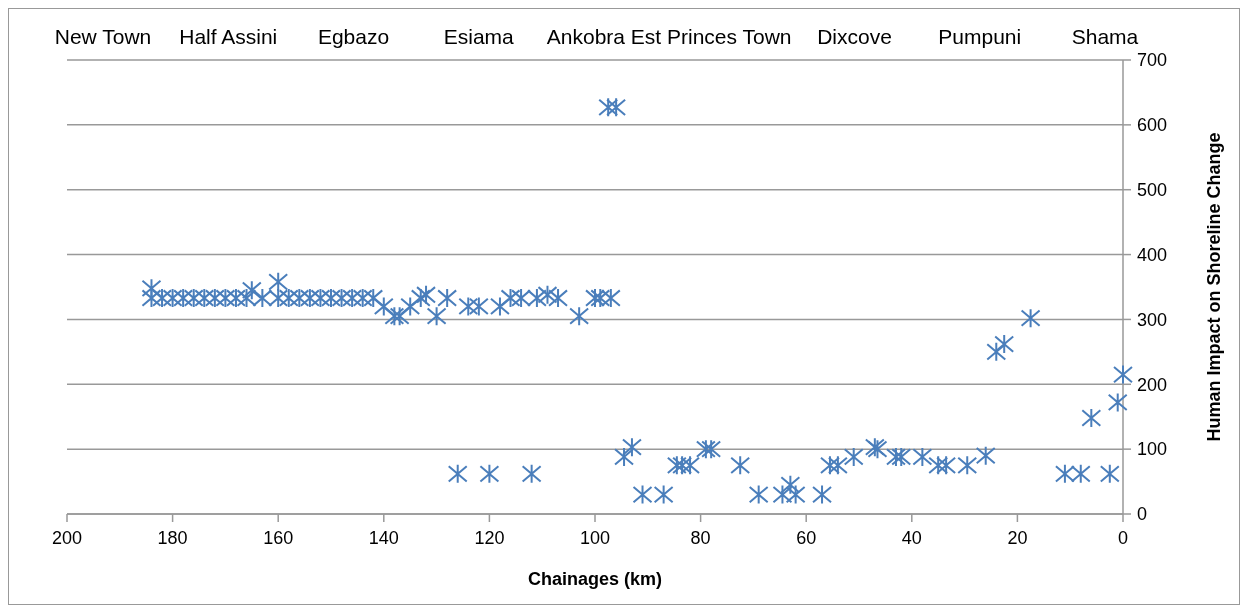  I want to click on x-tick-label: 140, so click(383, 538).